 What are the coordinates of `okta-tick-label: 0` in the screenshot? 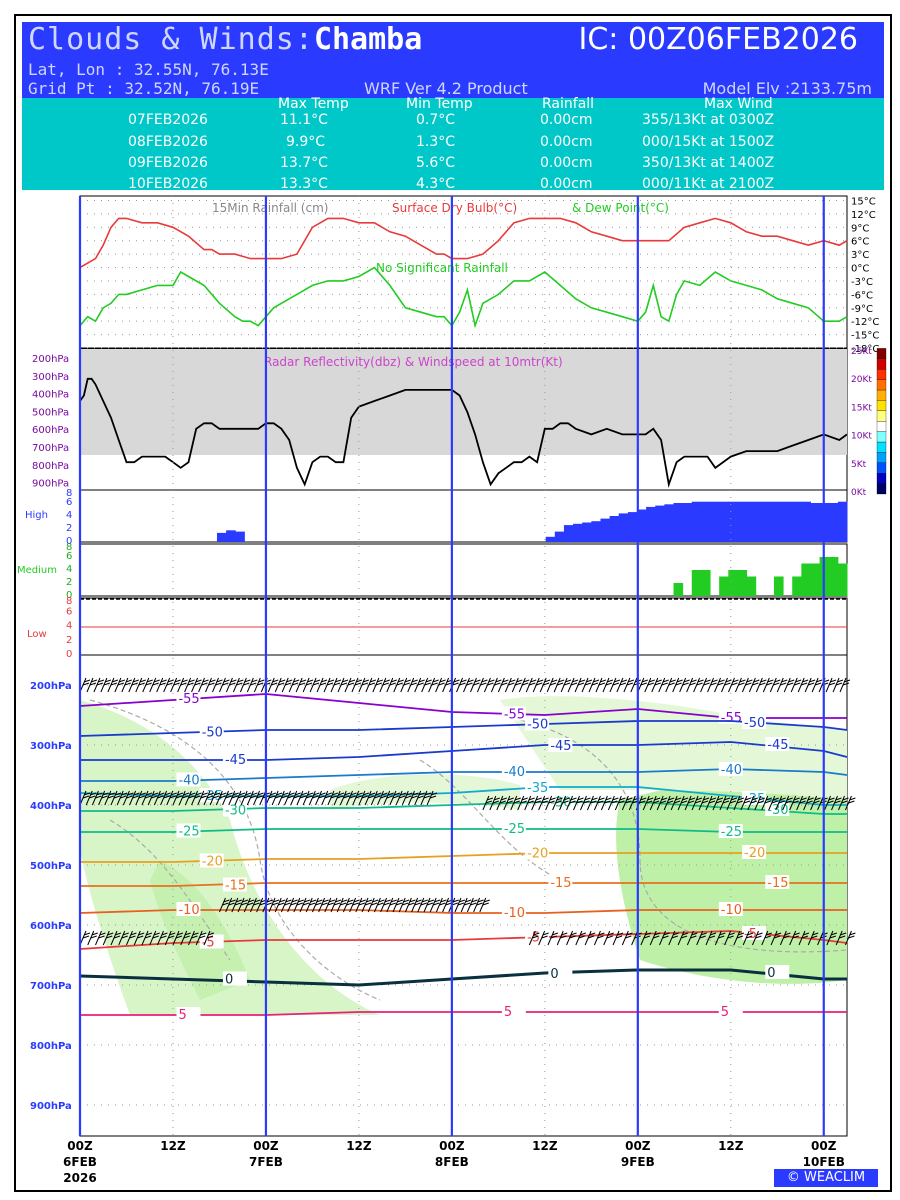 It's located at (69, 654).